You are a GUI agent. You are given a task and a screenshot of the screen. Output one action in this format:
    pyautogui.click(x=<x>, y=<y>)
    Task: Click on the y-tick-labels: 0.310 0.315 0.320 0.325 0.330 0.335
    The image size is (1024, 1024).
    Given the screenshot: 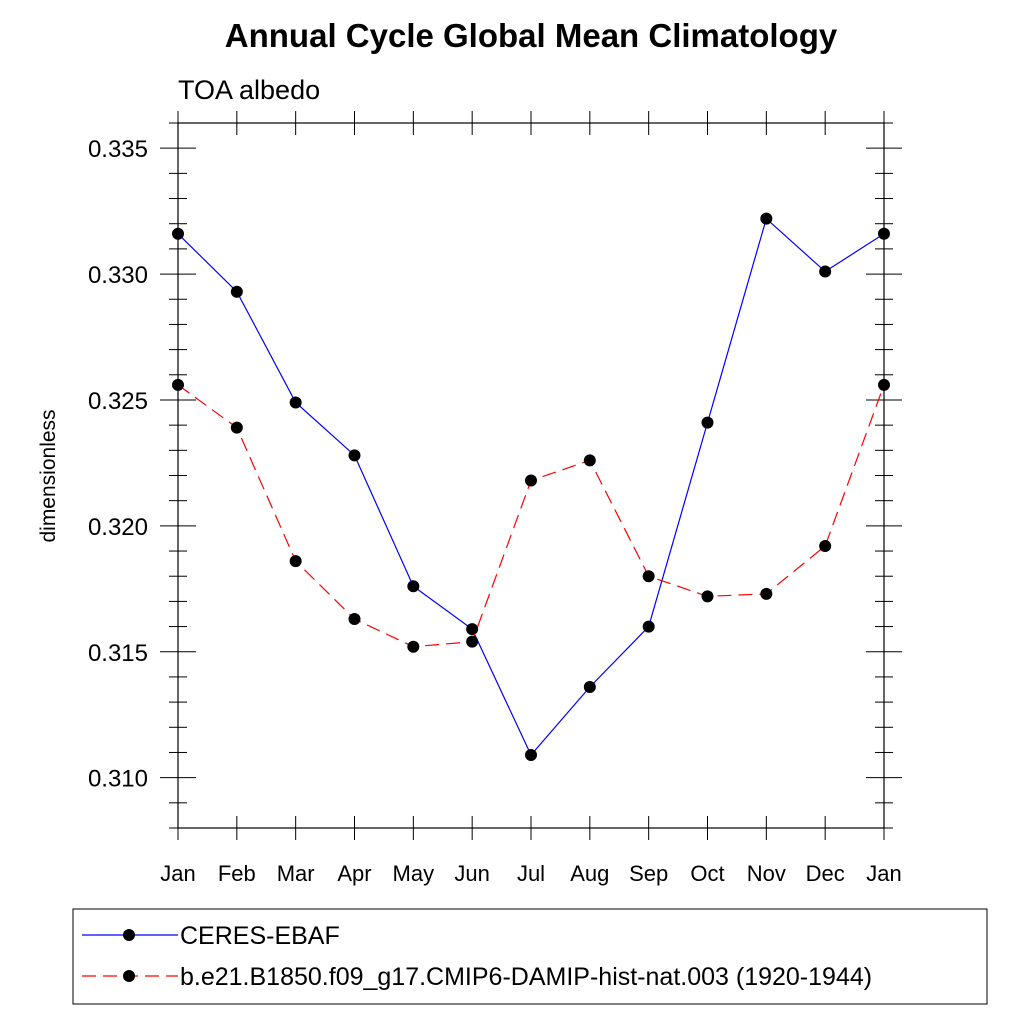 What is the action you would take?
    pyautogui.click(x=118, y=464)
    